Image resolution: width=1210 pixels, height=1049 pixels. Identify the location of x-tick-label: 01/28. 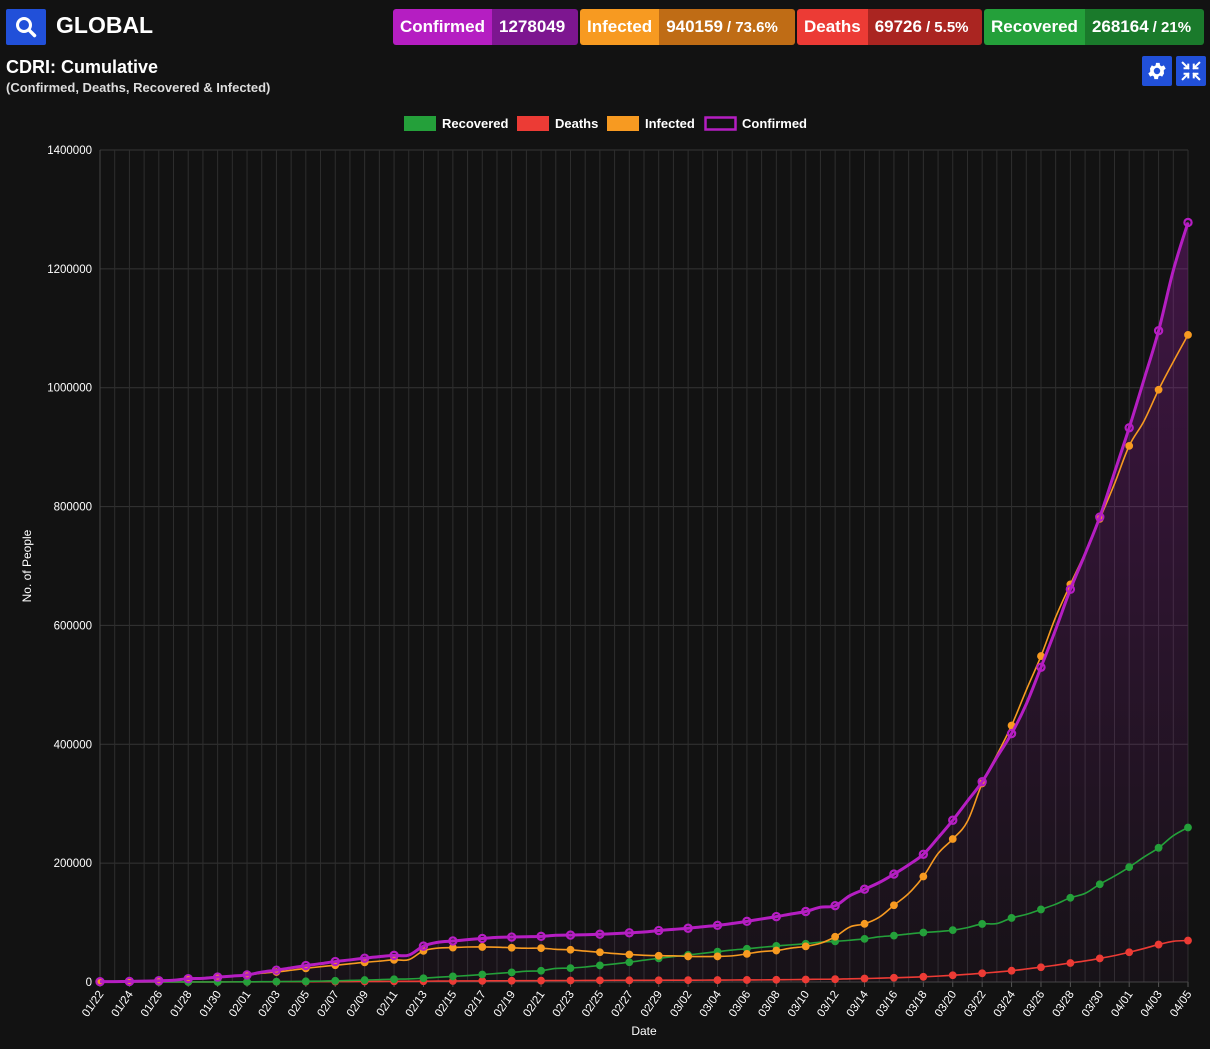
(181, 1004).